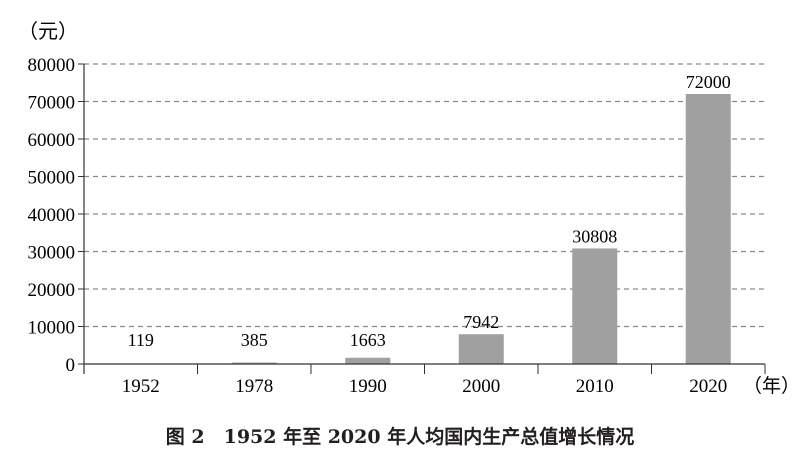 This screenshot has height=464, width=800. I want to click on data-label: 72000, so click(708, 82).